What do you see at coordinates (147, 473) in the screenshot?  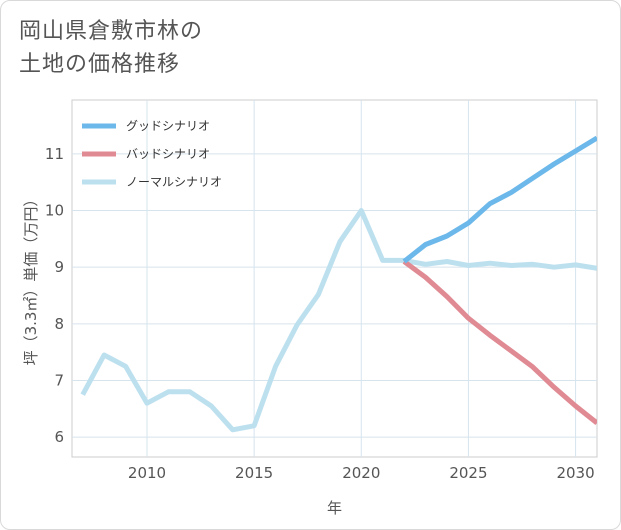 I see `x-tick-label: 2010` at bounding box center [147, 473].